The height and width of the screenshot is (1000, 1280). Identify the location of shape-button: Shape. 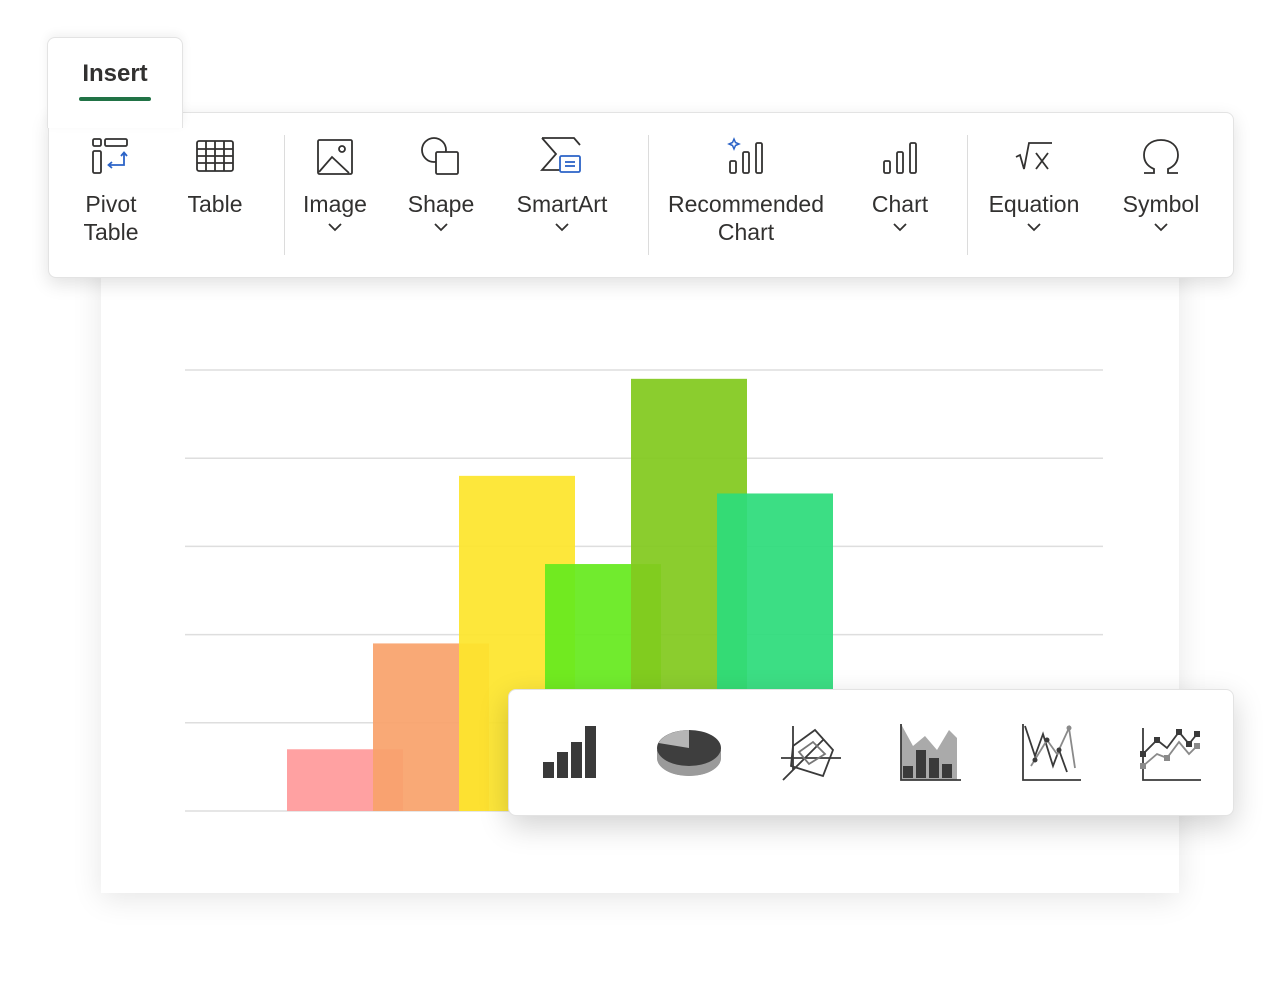
(441, 183).